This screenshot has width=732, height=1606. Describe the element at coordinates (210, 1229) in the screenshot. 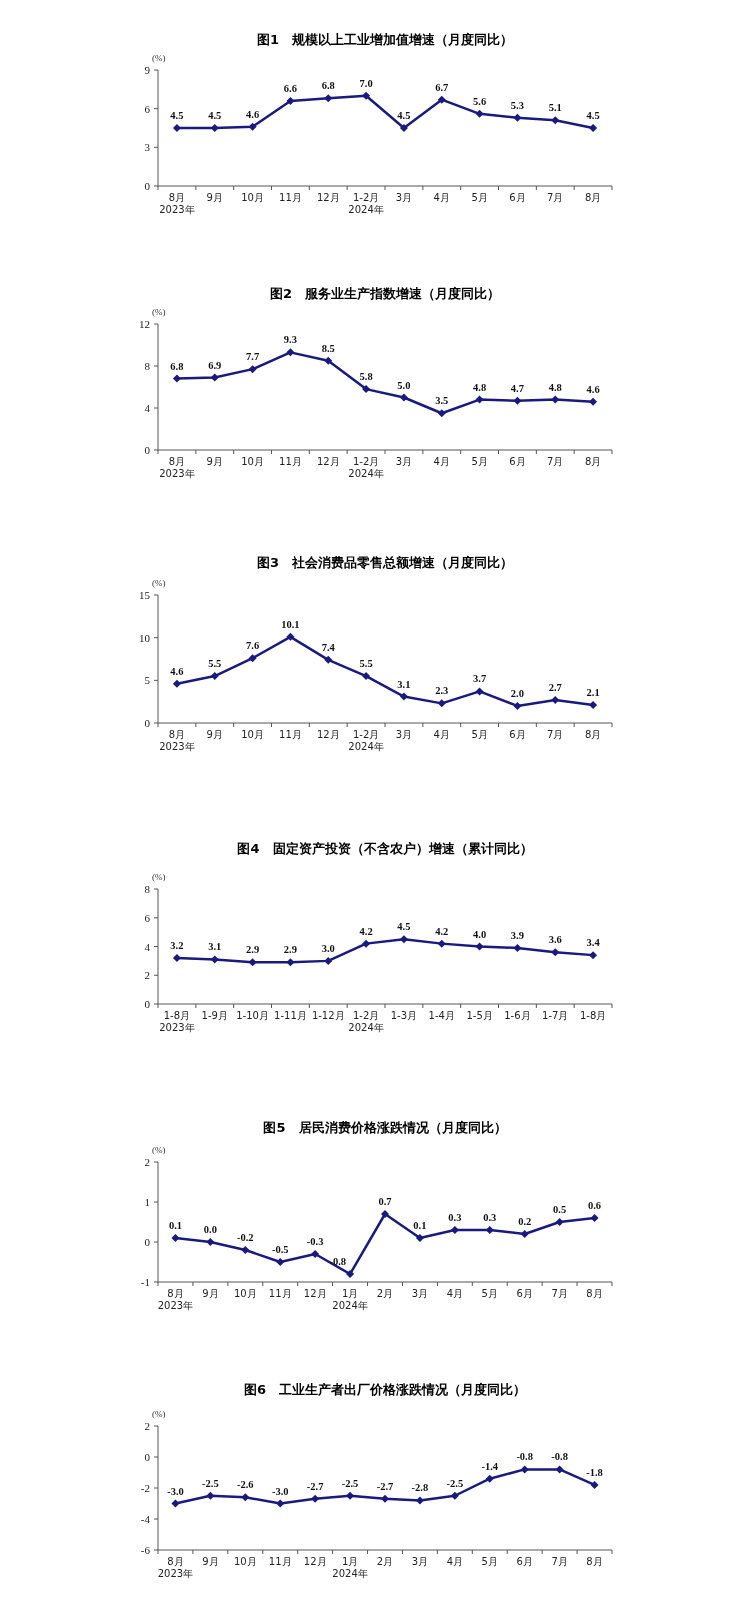

I see `data-label: 0.0` at that location.